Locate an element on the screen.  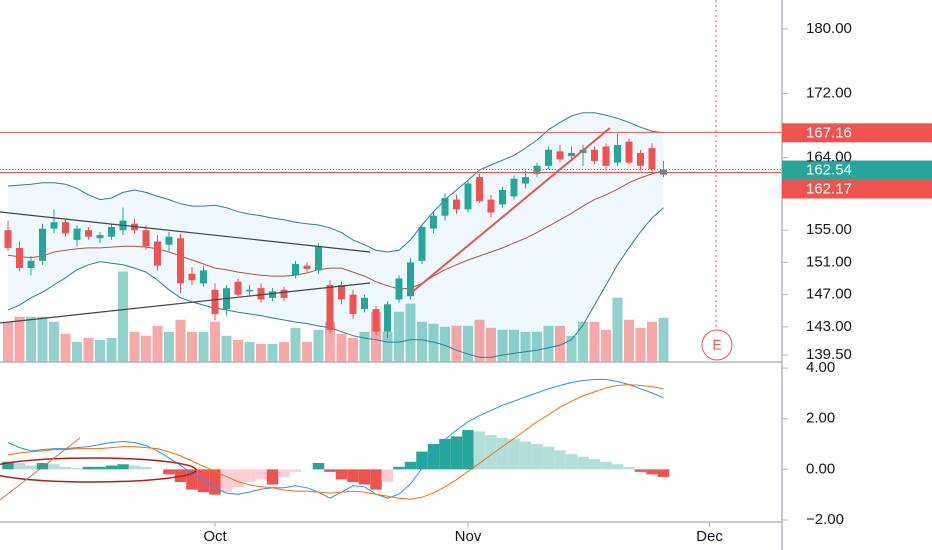
ellipse-drawing is located at coordinates (98, 470).